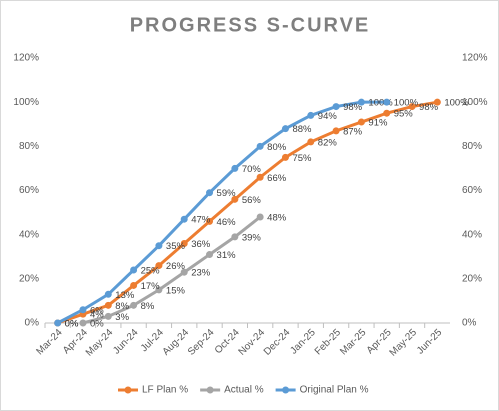 This screenshot has width=499, height=411. Describe the element at coordinates (227, 193) in the screenshot. I see `data-label: 59%` at that location.